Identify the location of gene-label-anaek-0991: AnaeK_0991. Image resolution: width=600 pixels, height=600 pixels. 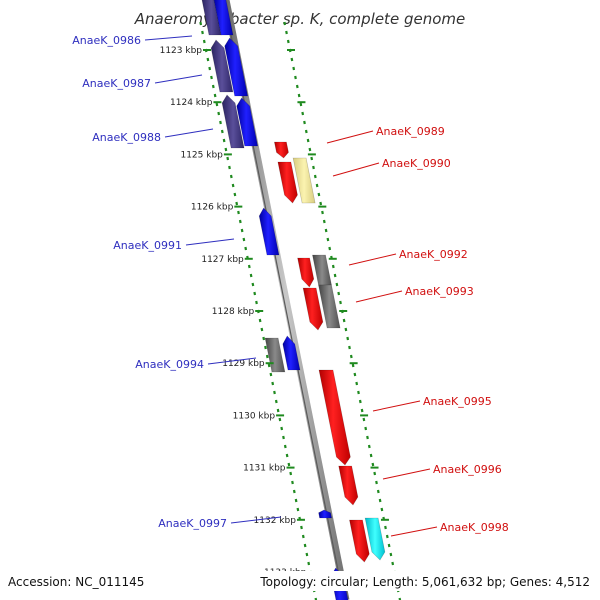
(147, 245).